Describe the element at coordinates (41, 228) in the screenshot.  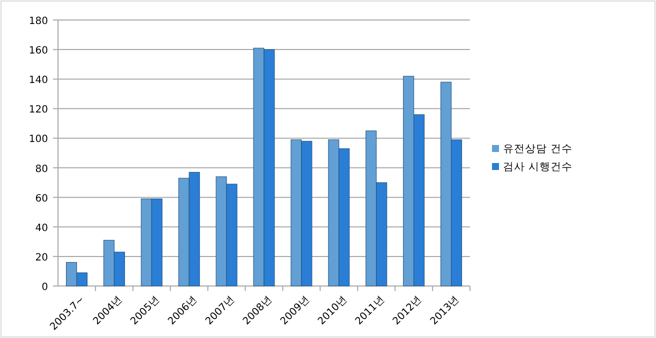
I see `y-tick-label: 40` at that location.